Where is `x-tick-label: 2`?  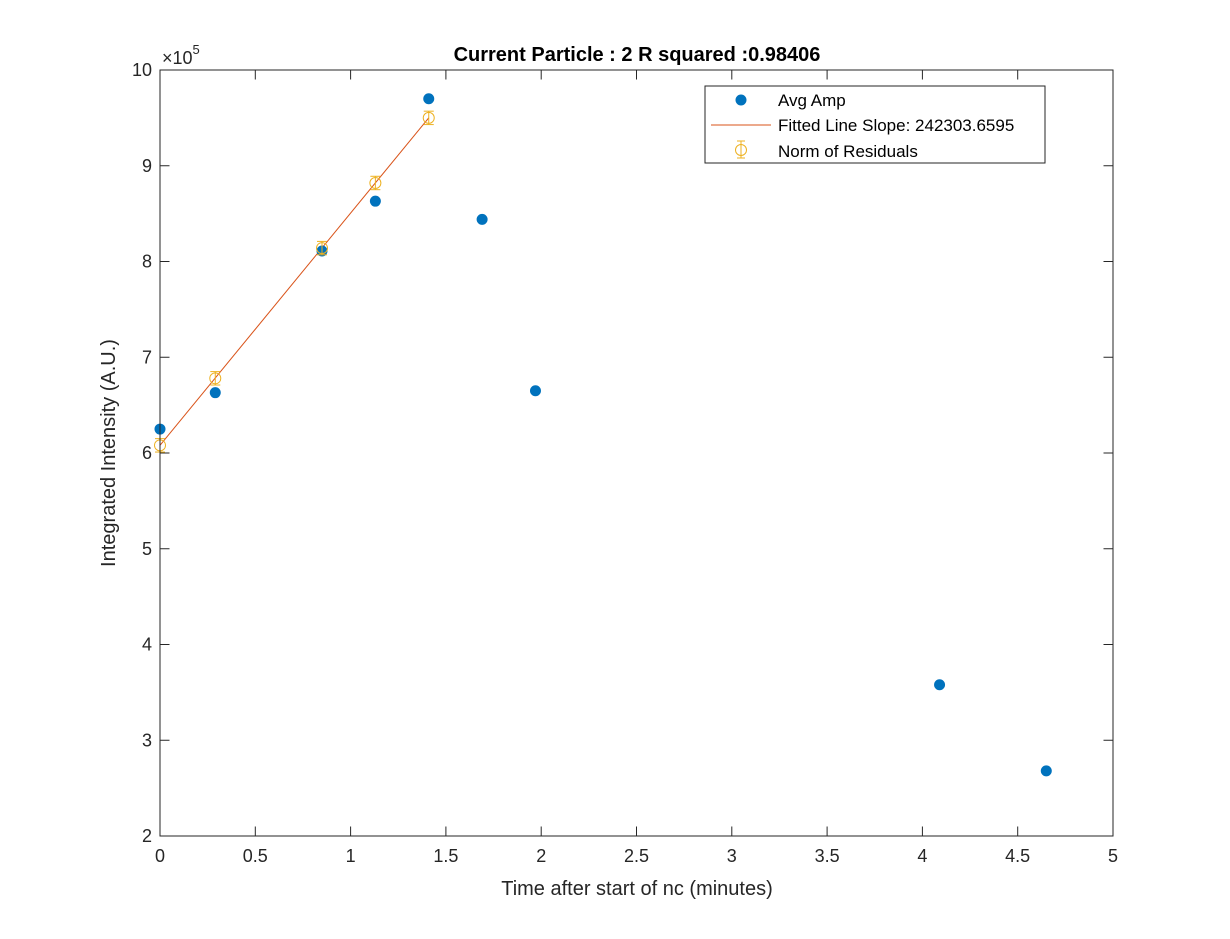
x-tick-label: 2 is located at coordinates (541, 856).